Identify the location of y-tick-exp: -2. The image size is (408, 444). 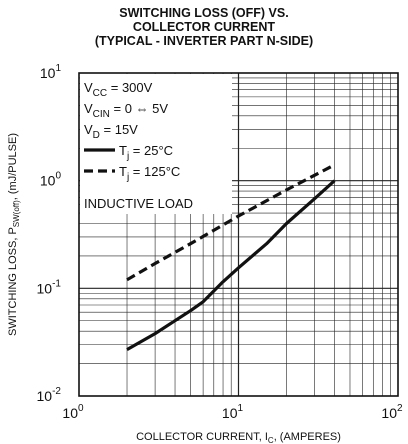
(56, 391).